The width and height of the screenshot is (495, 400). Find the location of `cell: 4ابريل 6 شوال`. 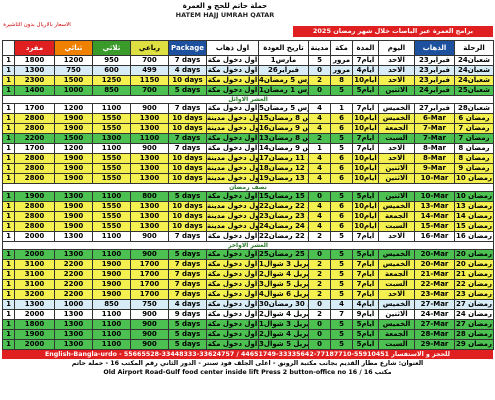

cell: 4ابريل 6 شوال is located at coordinates (283, 294).